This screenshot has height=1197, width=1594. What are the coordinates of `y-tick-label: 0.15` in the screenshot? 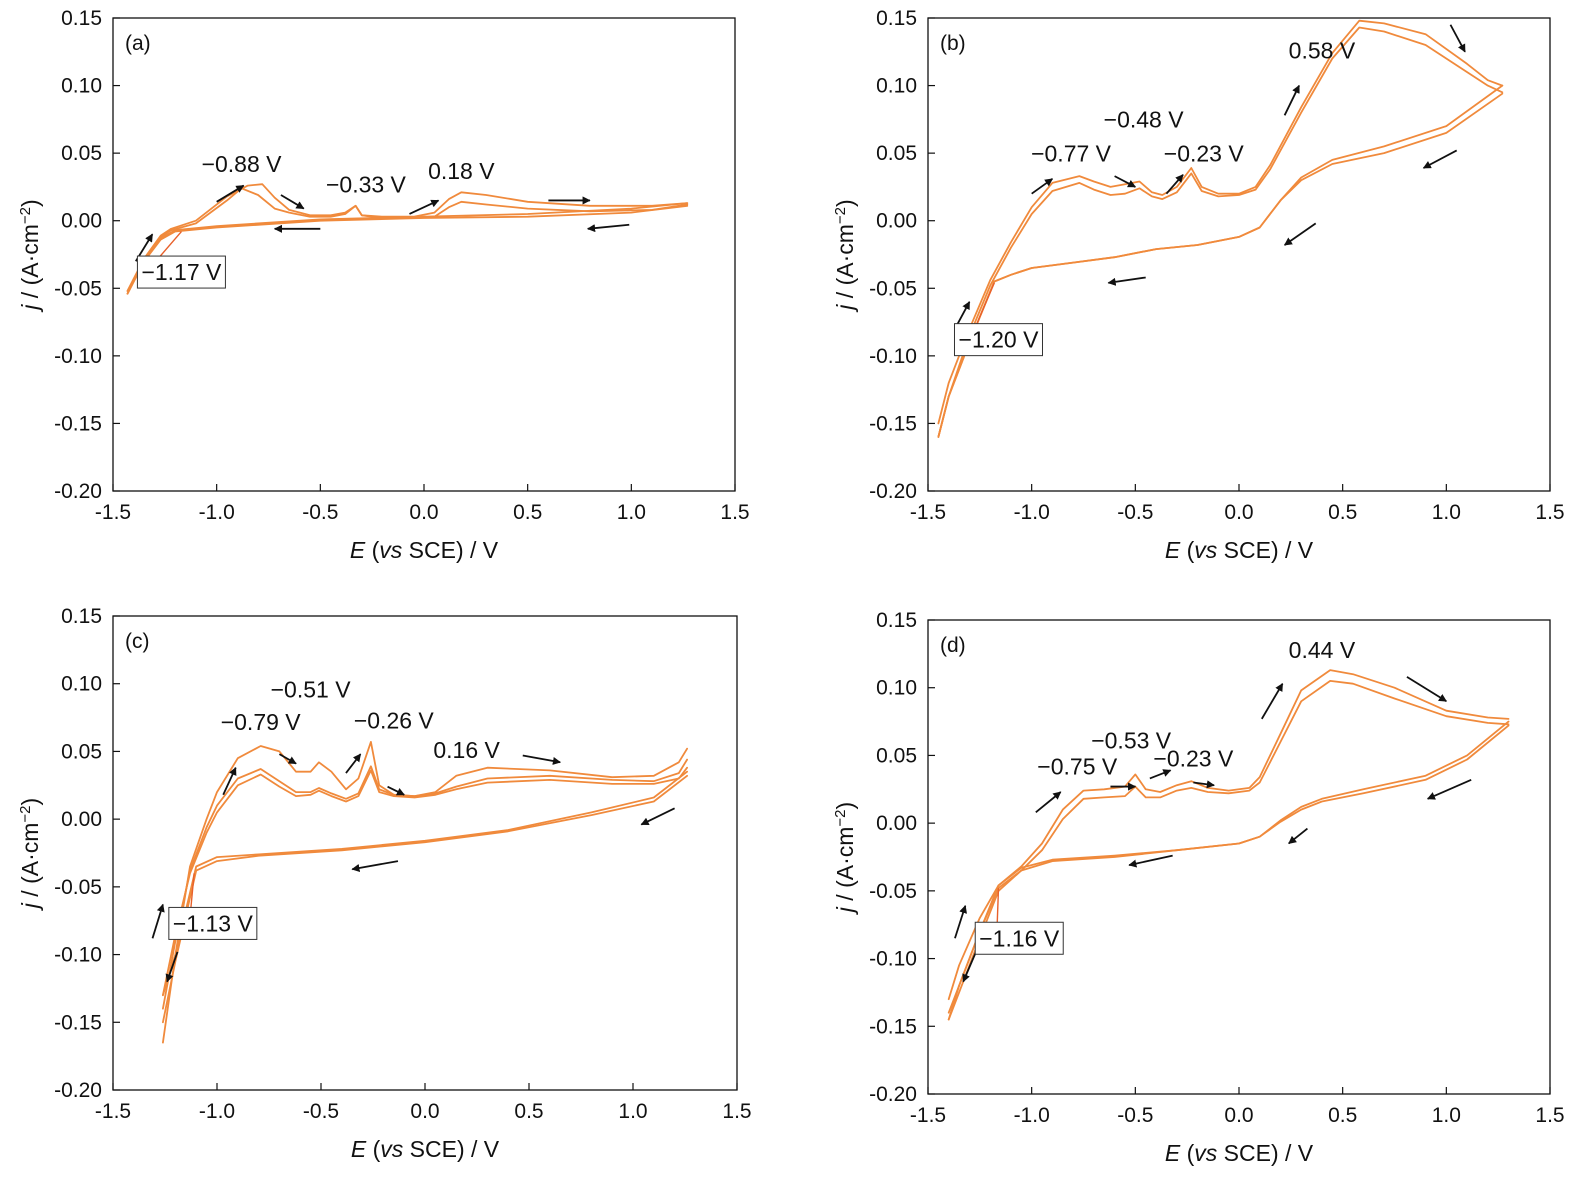 It's located at (81, 616).